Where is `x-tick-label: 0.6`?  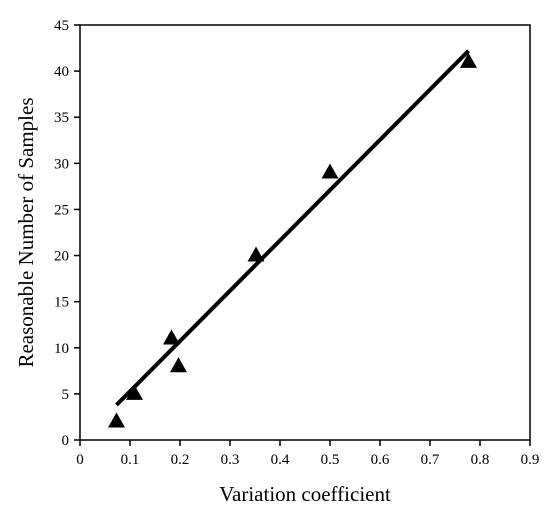 x-tick-label: 0.6 is located at coordinates (380, 460).